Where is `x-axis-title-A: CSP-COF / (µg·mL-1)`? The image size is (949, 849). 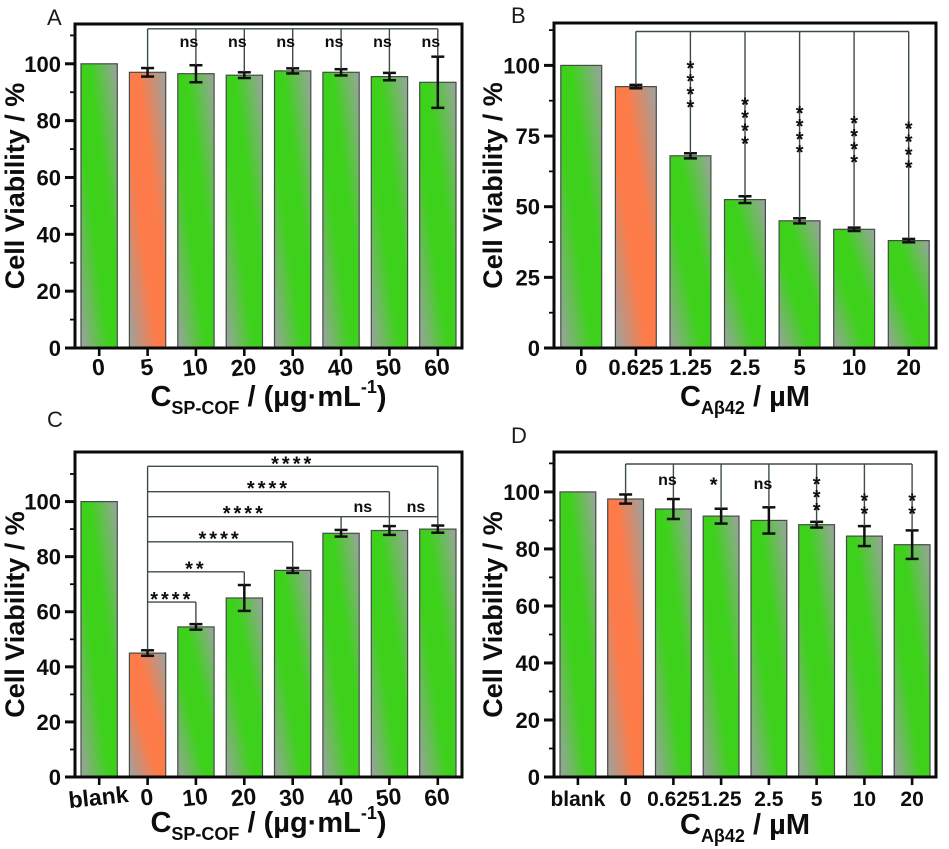
x-axis-title-A: CSP-COF / (µg·mL-1) is located at coordinates (268, 397).